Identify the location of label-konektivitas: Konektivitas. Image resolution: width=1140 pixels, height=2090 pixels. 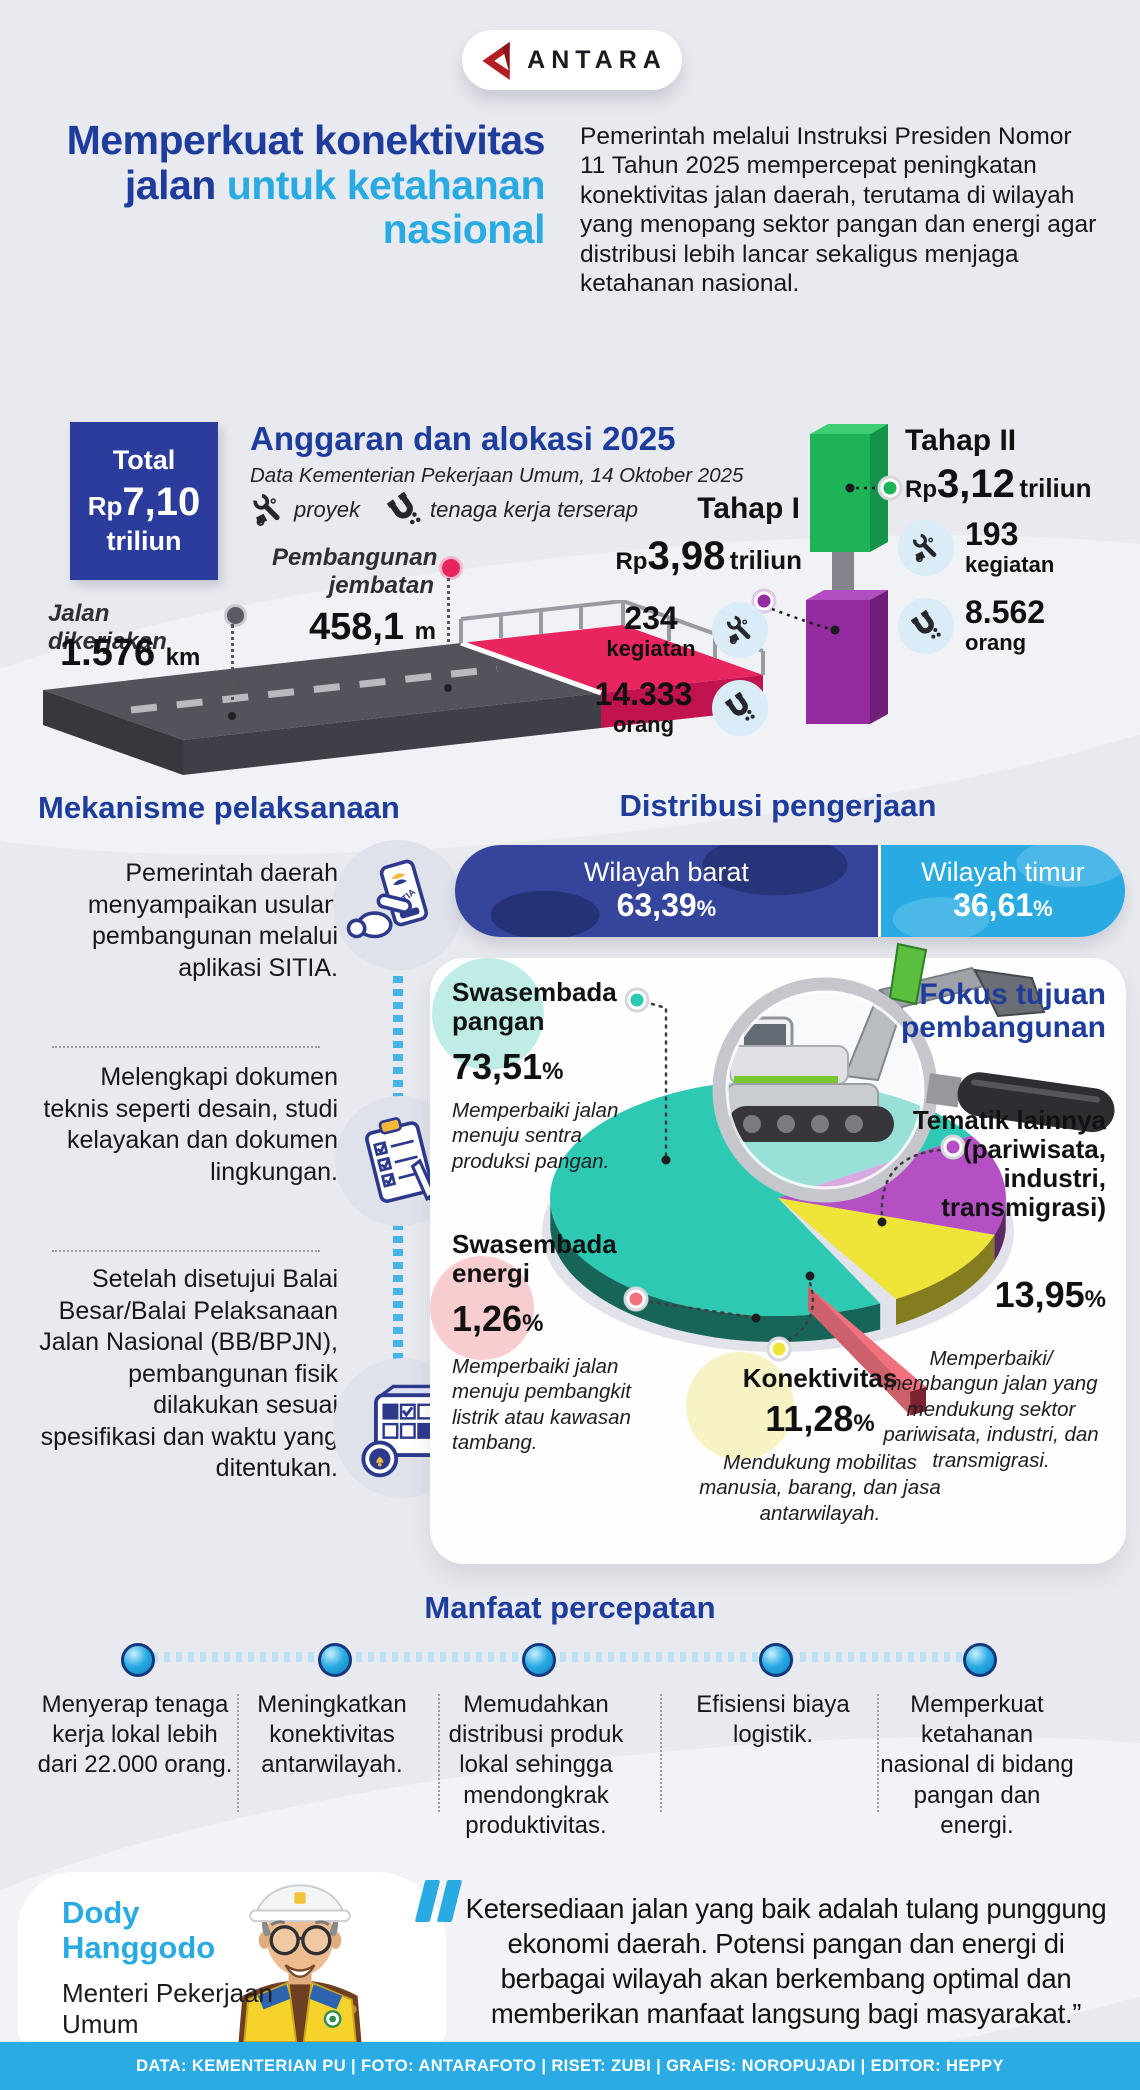
(820, 1378).